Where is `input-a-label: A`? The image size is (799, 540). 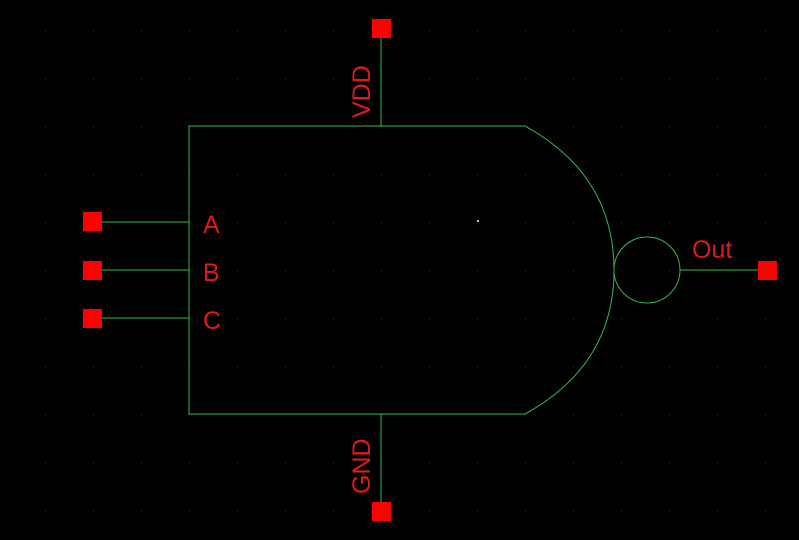 input-a-label: A is located at coordinates (211, 225).